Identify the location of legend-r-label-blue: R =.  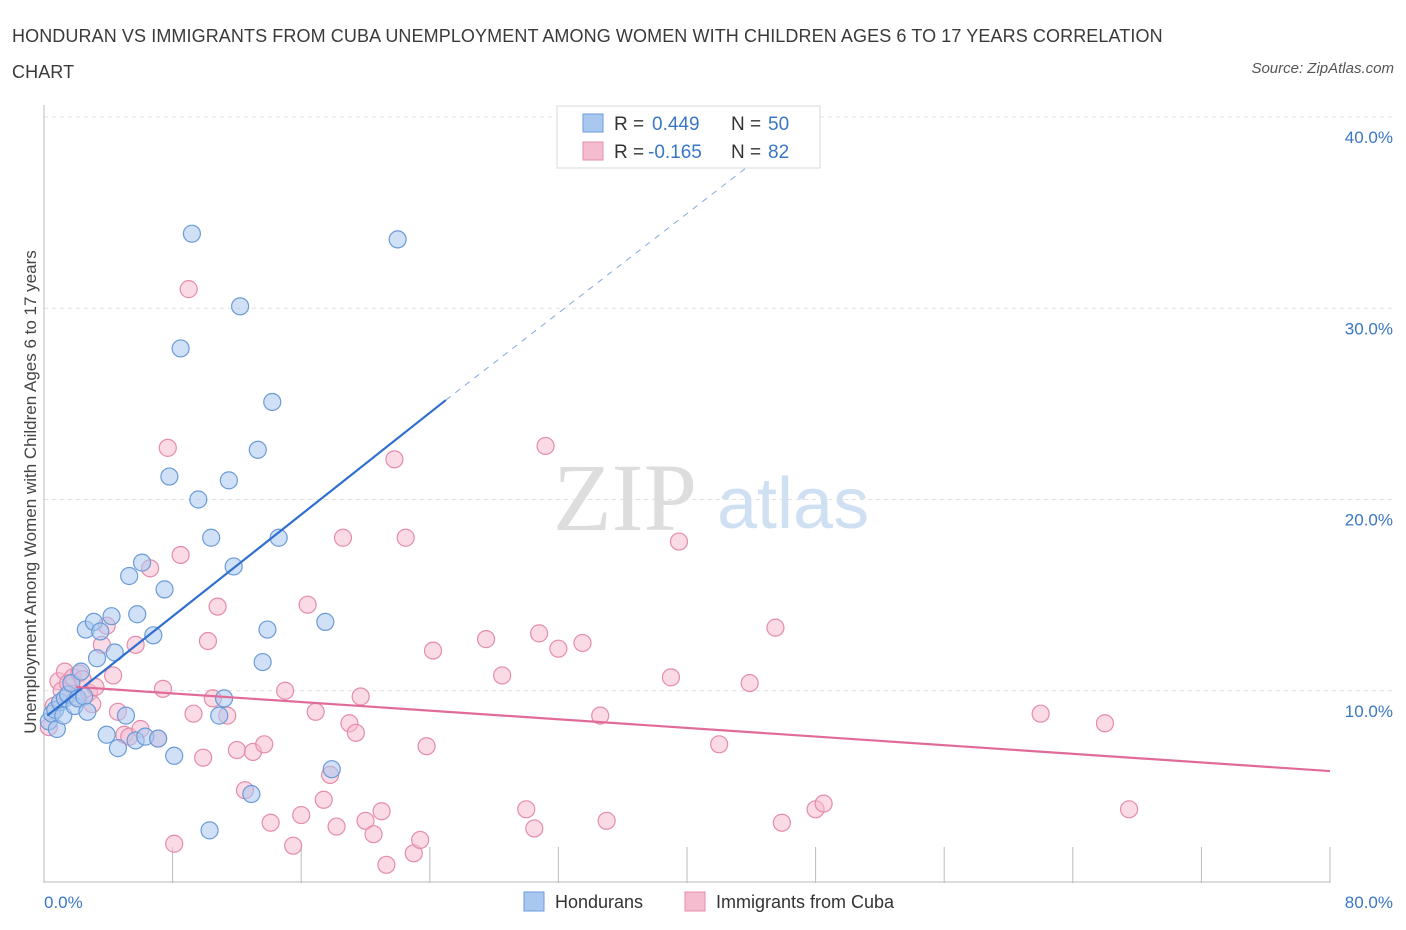
(629, 124).